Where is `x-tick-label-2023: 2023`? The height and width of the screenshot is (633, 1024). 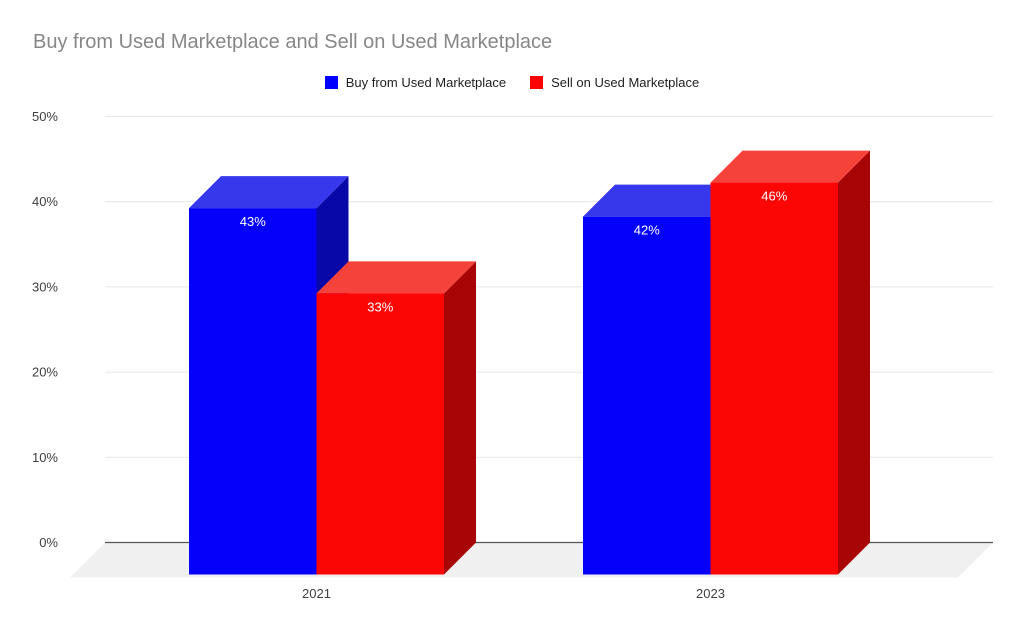 x-tick-label-2023: 2023 is located at coordinates (710, 593).